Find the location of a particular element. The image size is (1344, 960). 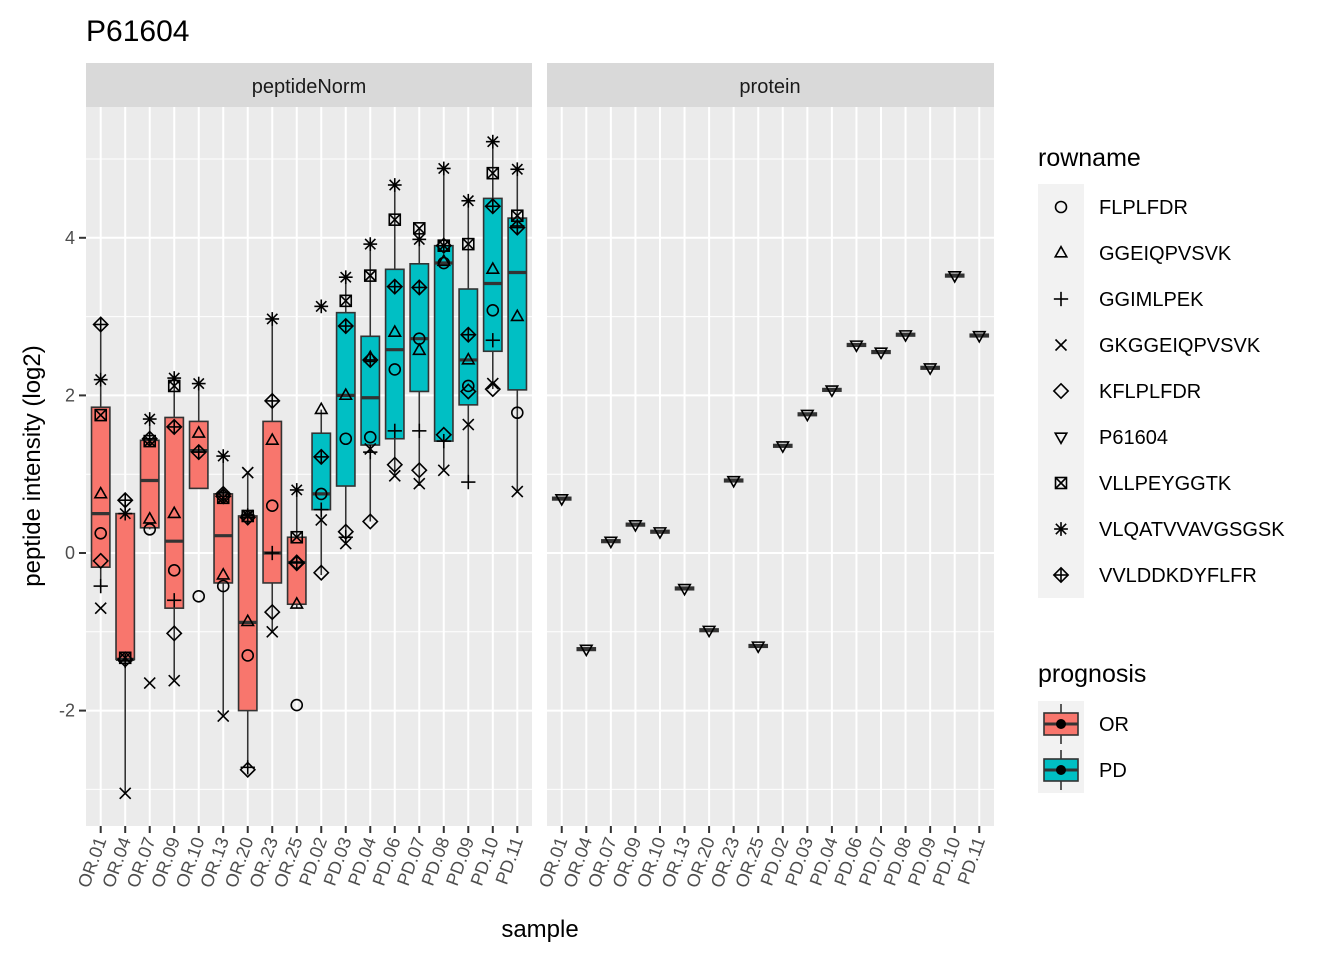

legend-key-diamond-plus is located at coordinates (1061, 575).